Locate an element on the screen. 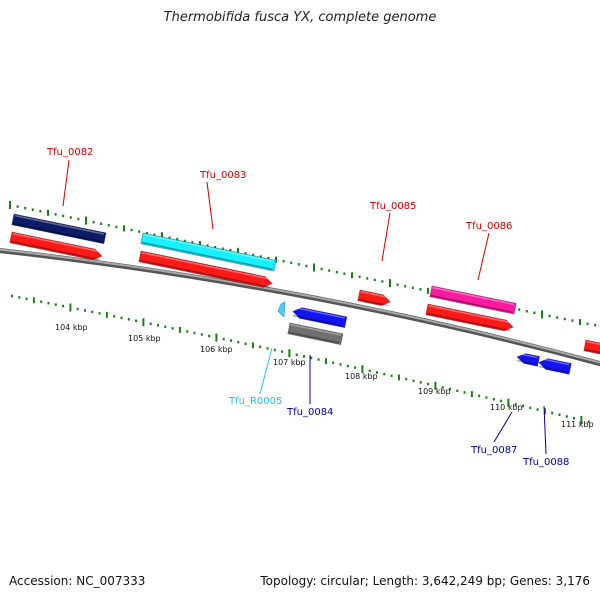 This screenshot has width=600, height=600. gene-label: Tfu_0082 is located at coordinates (69, 152).